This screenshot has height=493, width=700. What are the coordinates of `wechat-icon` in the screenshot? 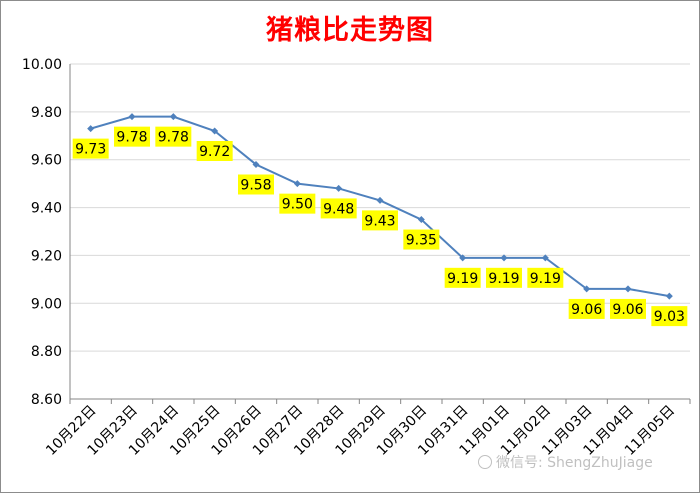 It's located at (485, 462).